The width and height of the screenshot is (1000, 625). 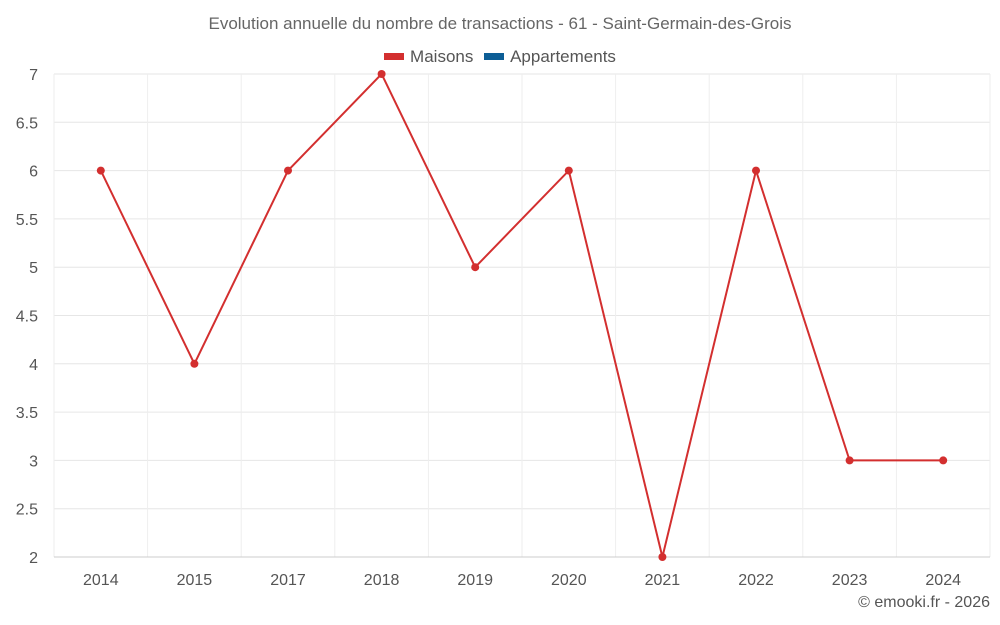 What do you see at coordinates (663, 580) in the screenshot?
I see `x-tick-label: 2021` at bounding box center [663, 580].